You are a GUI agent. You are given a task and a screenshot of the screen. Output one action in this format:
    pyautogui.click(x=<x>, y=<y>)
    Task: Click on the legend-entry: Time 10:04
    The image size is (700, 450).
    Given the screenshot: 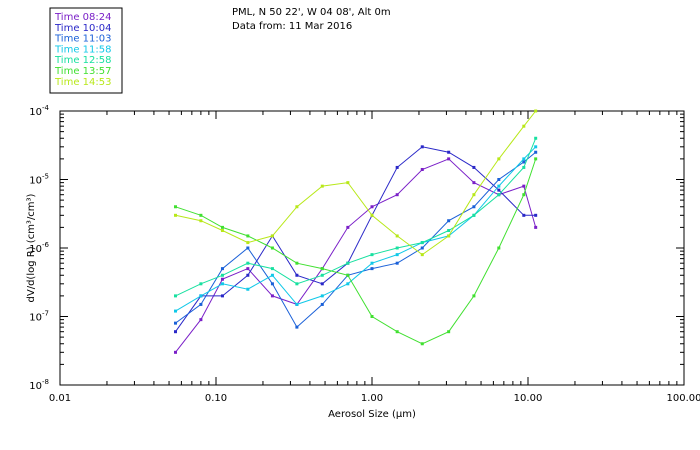 What is the action you would take?
    pyautogui.click(x=82, y=28)
    